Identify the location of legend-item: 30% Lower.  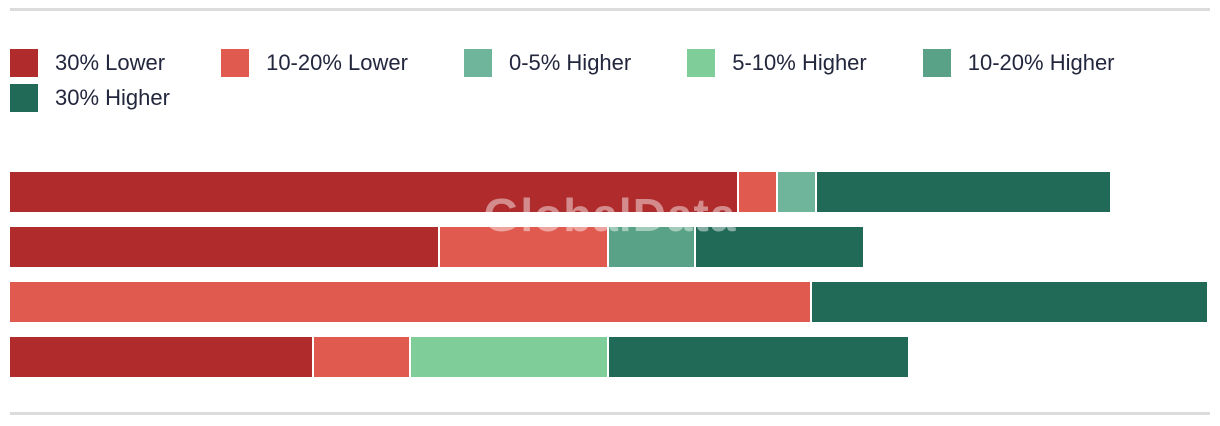
(87, 63).